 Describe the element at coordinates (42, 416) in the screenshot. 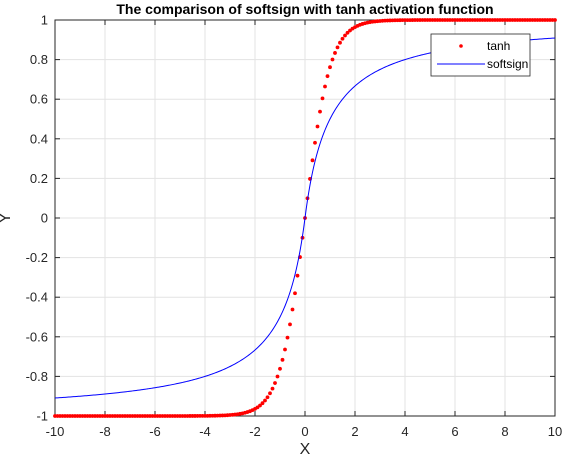

I see `y-tick-label: -1` at that location.